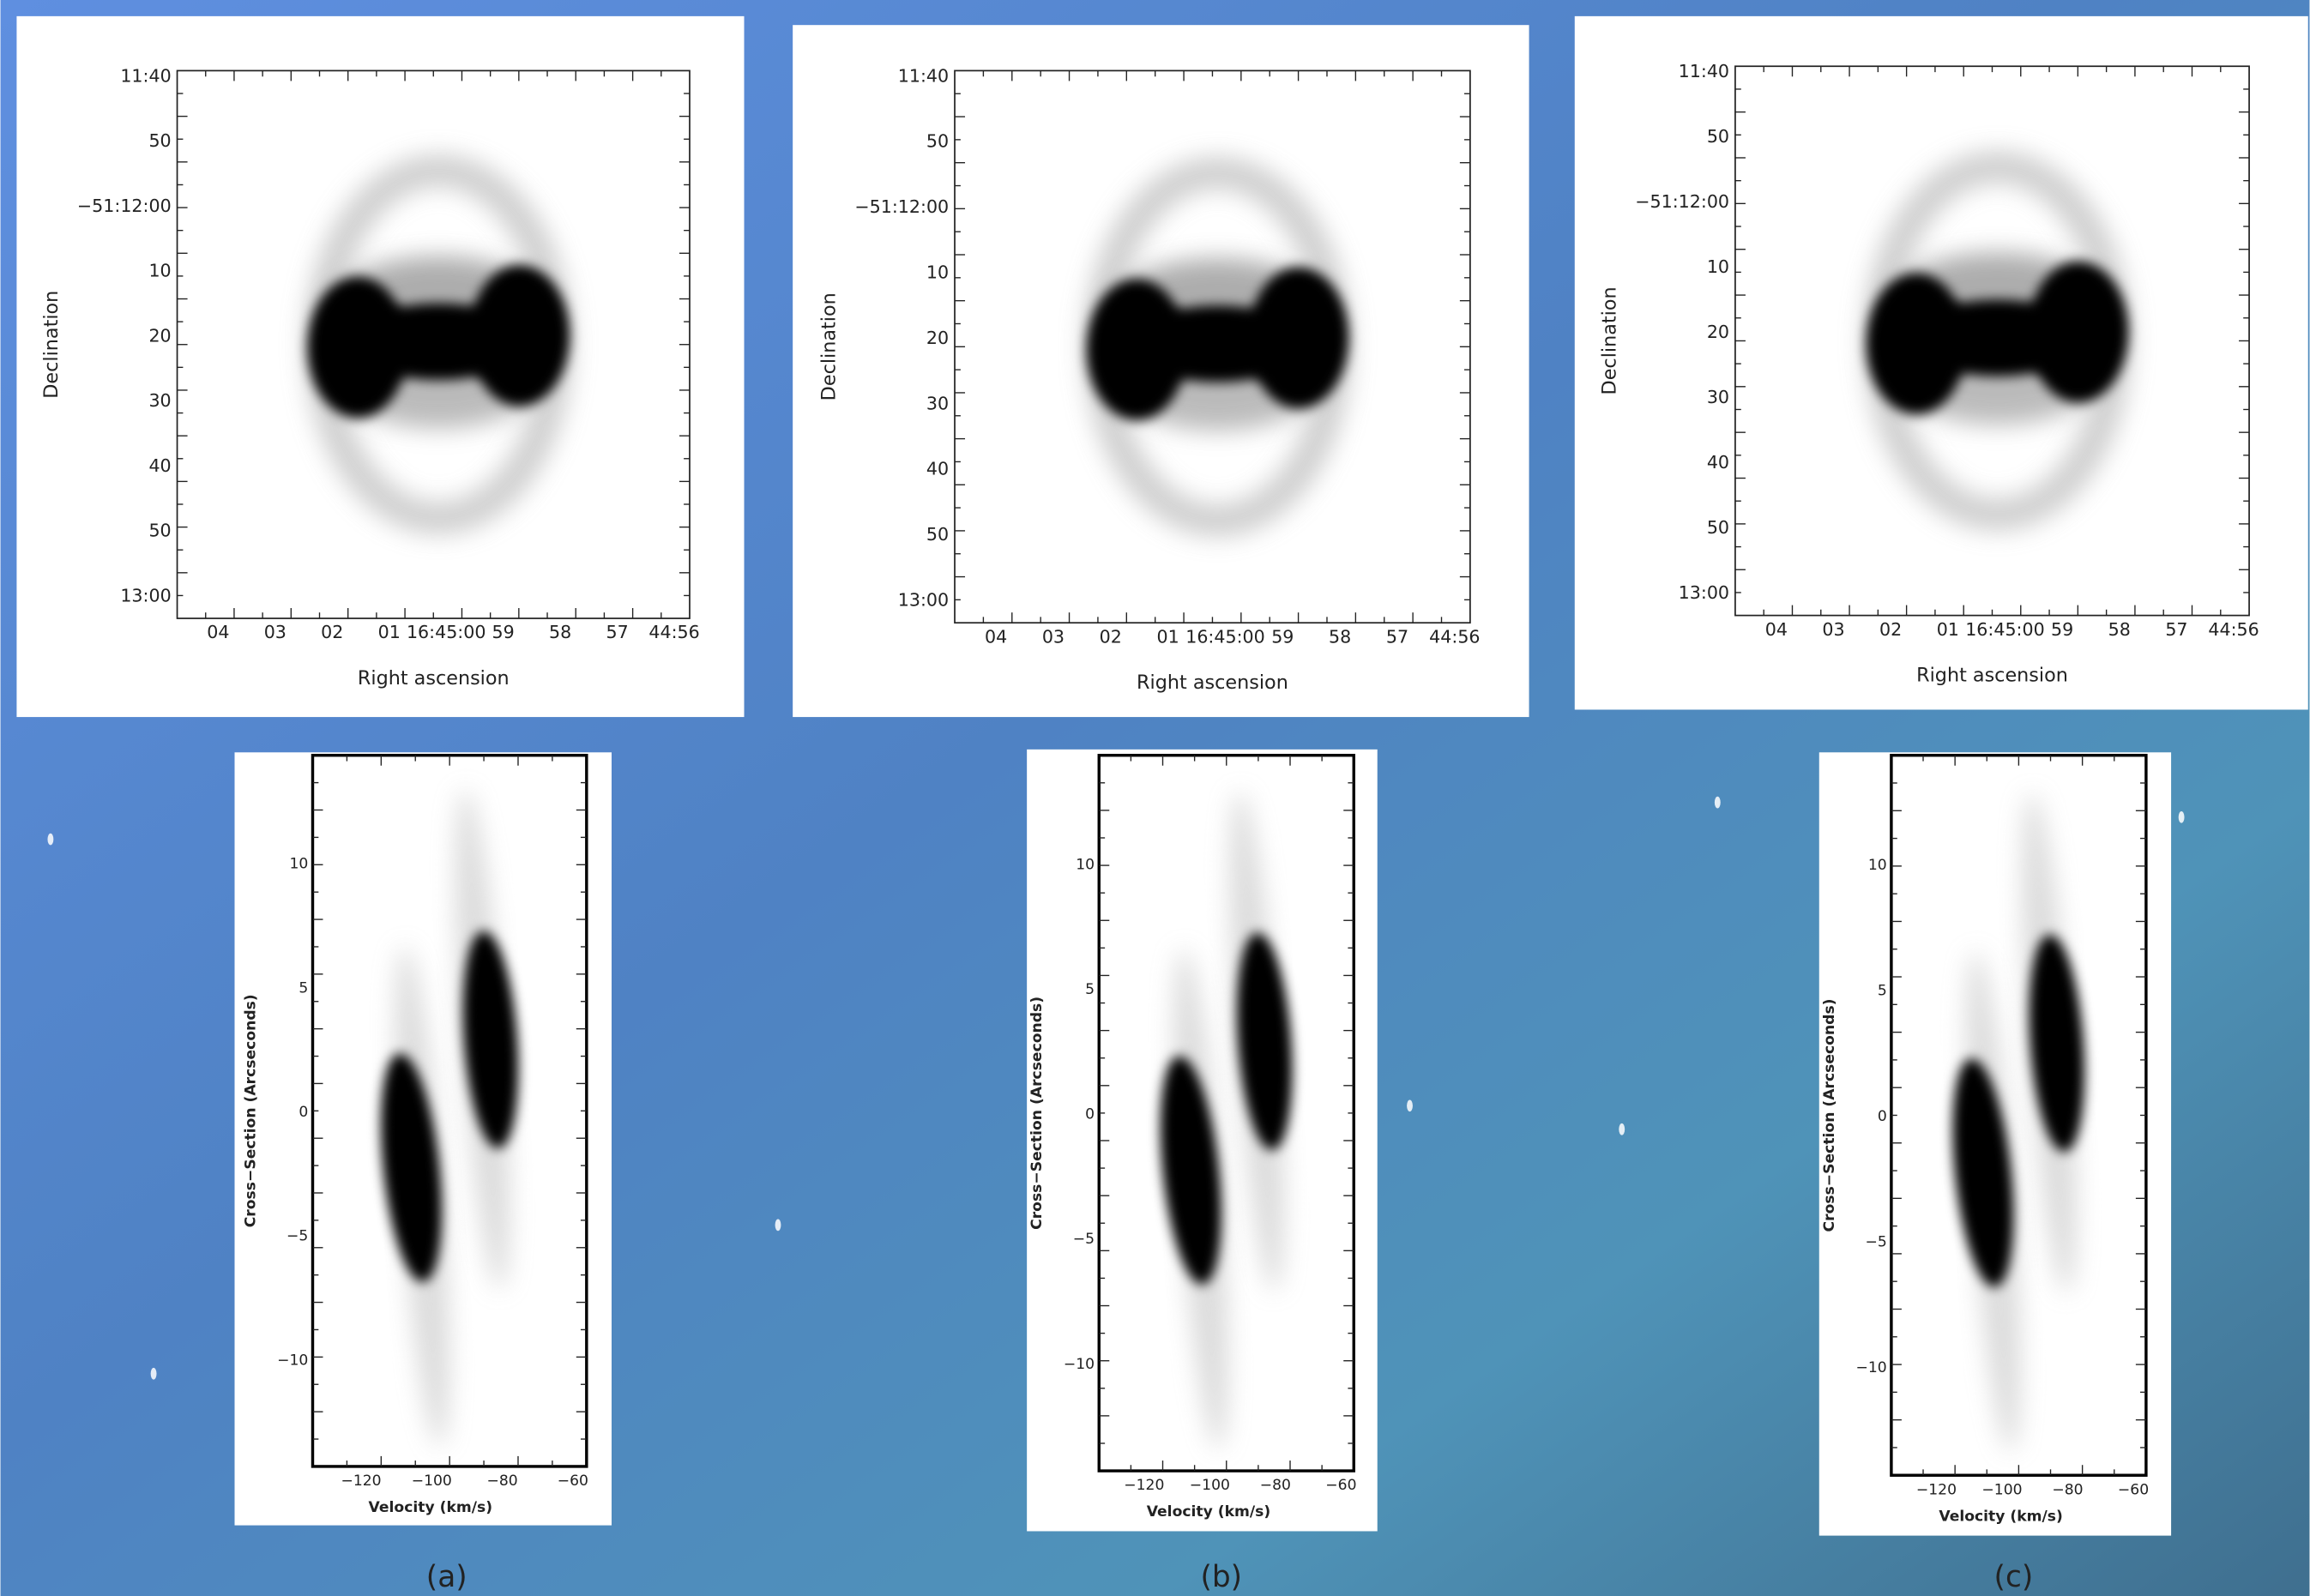  What do you see at coordinates (1882, 992) in the screenshot?
I see `y-tick-label: 5` at bounding box center [1882, 992].